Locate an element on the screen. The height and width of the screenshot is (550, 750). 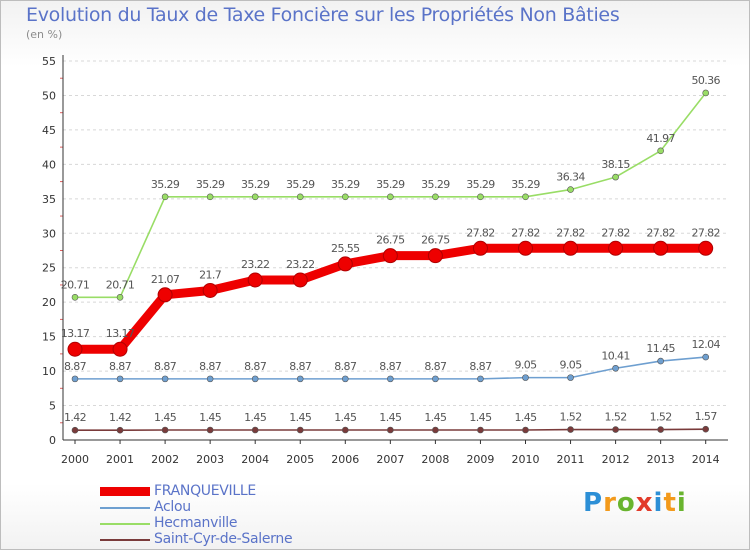
y-tick-label: 5 is located at coordinates (52, 406).